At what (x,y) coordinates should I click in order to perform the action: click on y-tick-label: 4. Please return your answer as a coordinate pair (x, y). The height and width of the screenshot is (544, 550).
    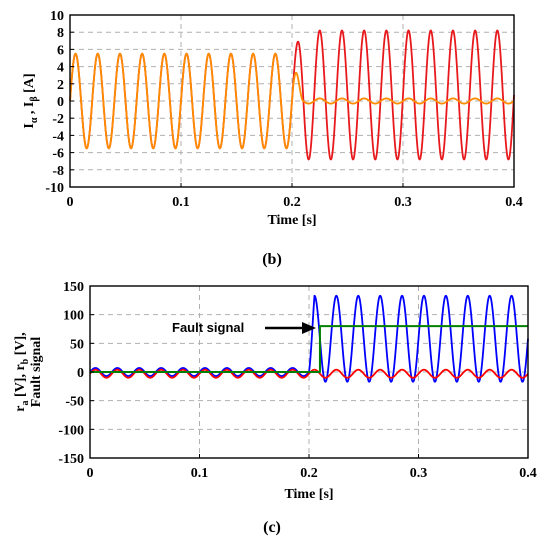
    Looking at the image, I should click on (60, 68).